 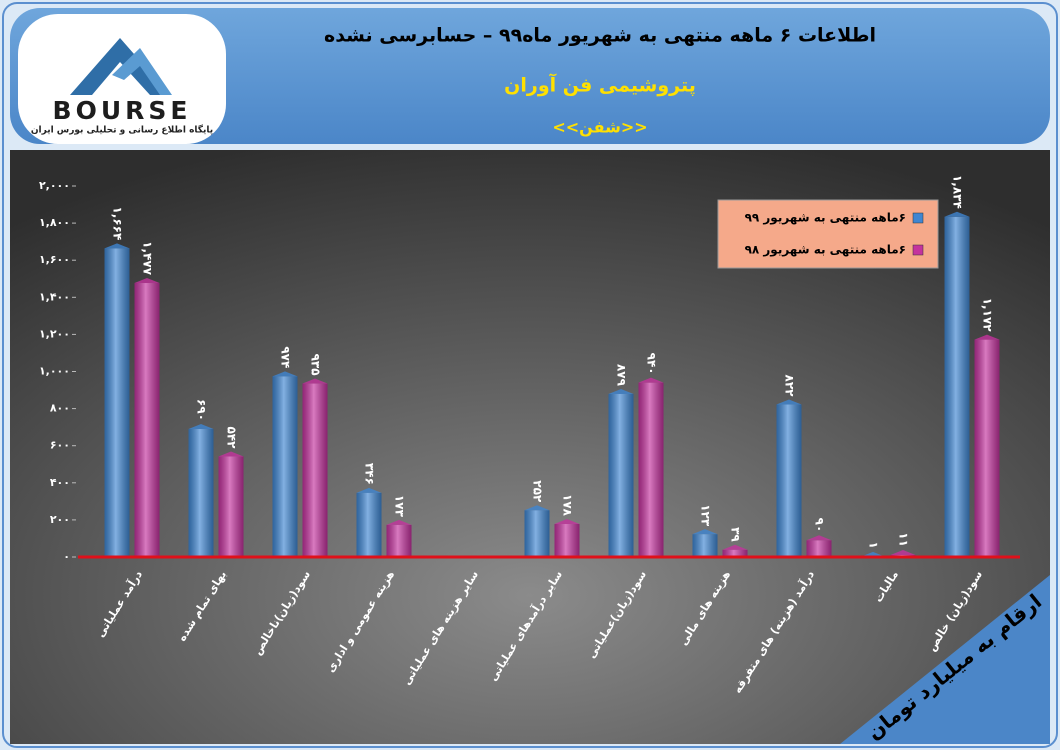 I want to click on value-label: ۱,۸۳۴, so click(x=958, y=192).